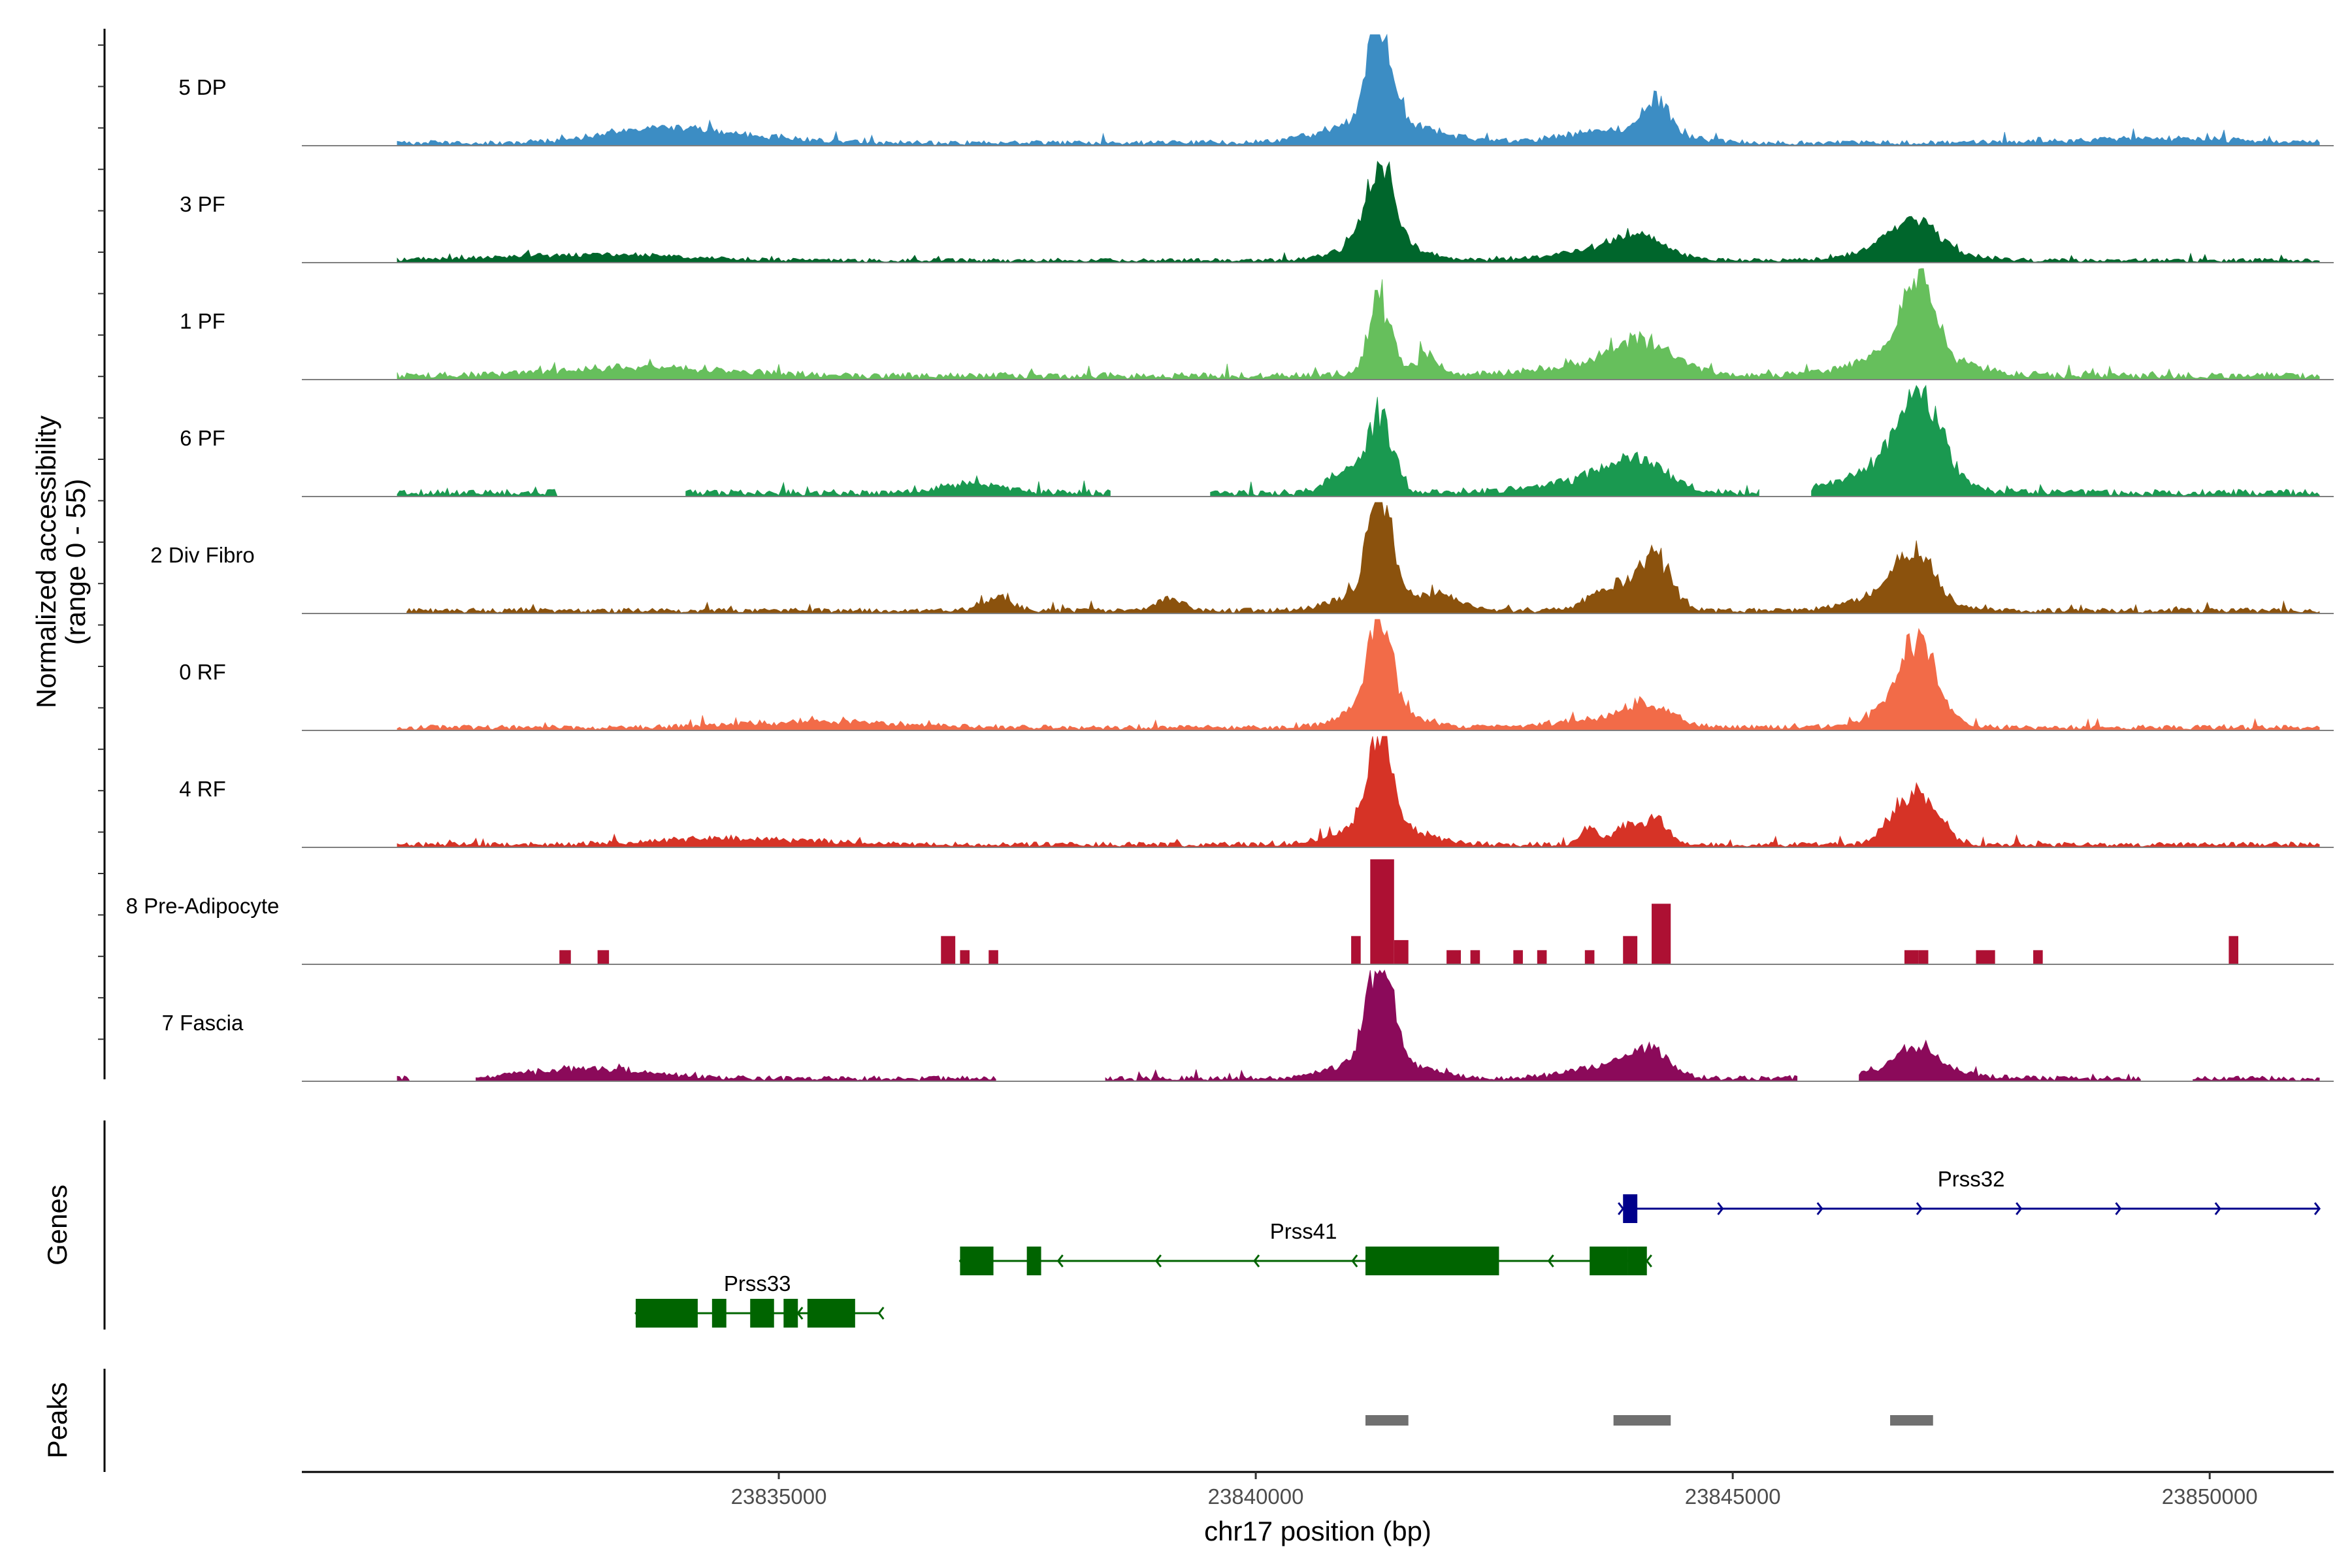 This screenshot has width=2352, height=1568. I want to click on coverage-track: 6 PF, so click(1257, 440).